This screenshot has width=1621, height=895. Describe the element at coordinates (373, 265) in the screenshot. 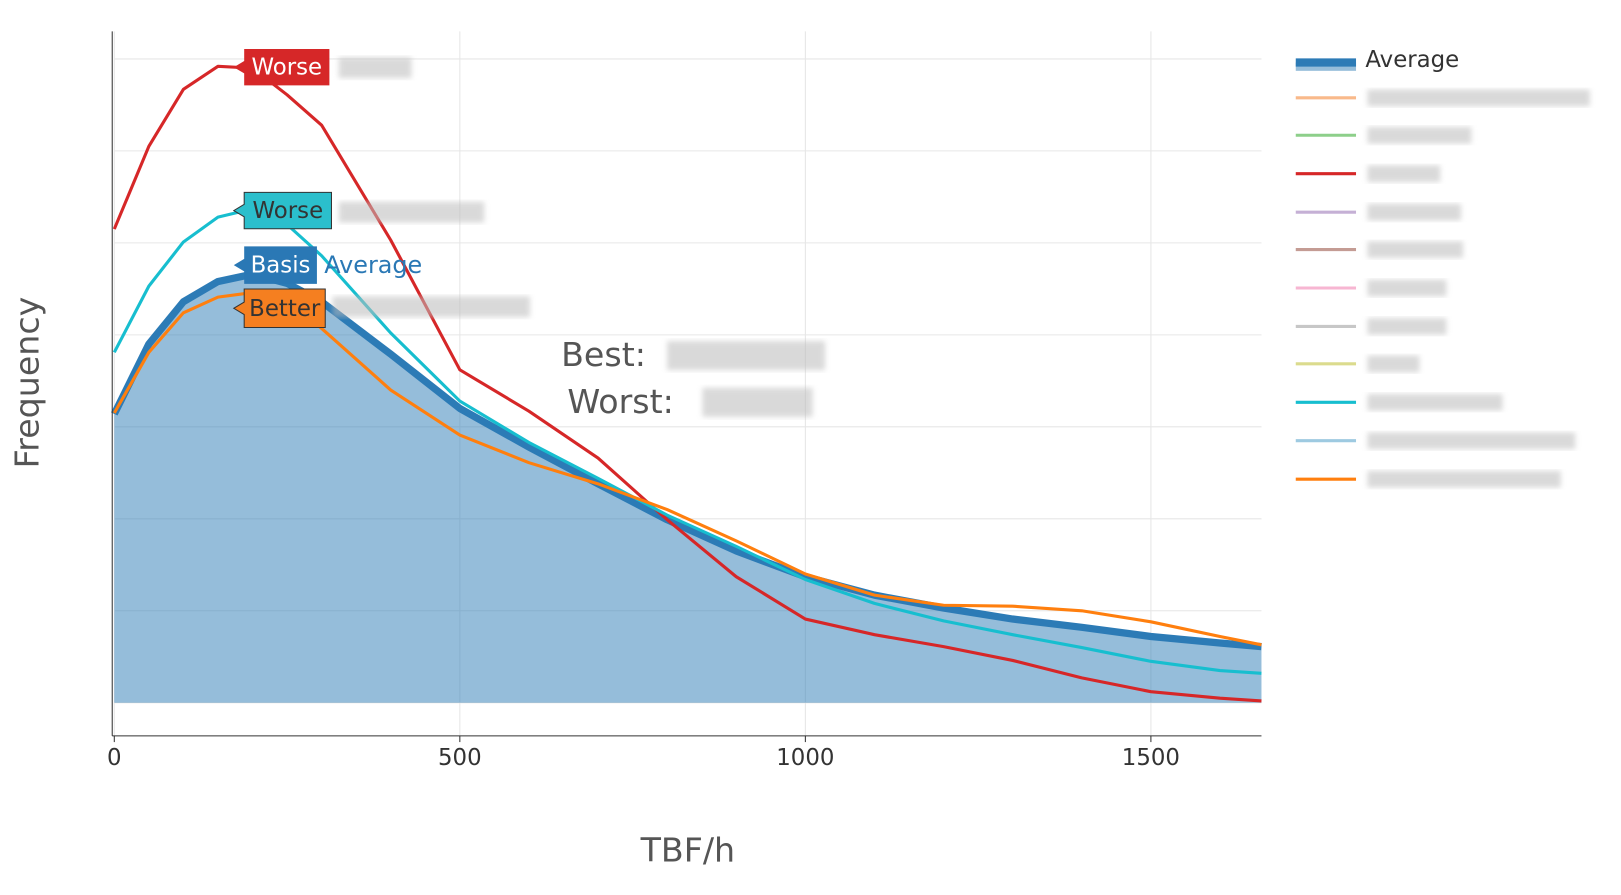

I see `annotation-text: Average` at that location.